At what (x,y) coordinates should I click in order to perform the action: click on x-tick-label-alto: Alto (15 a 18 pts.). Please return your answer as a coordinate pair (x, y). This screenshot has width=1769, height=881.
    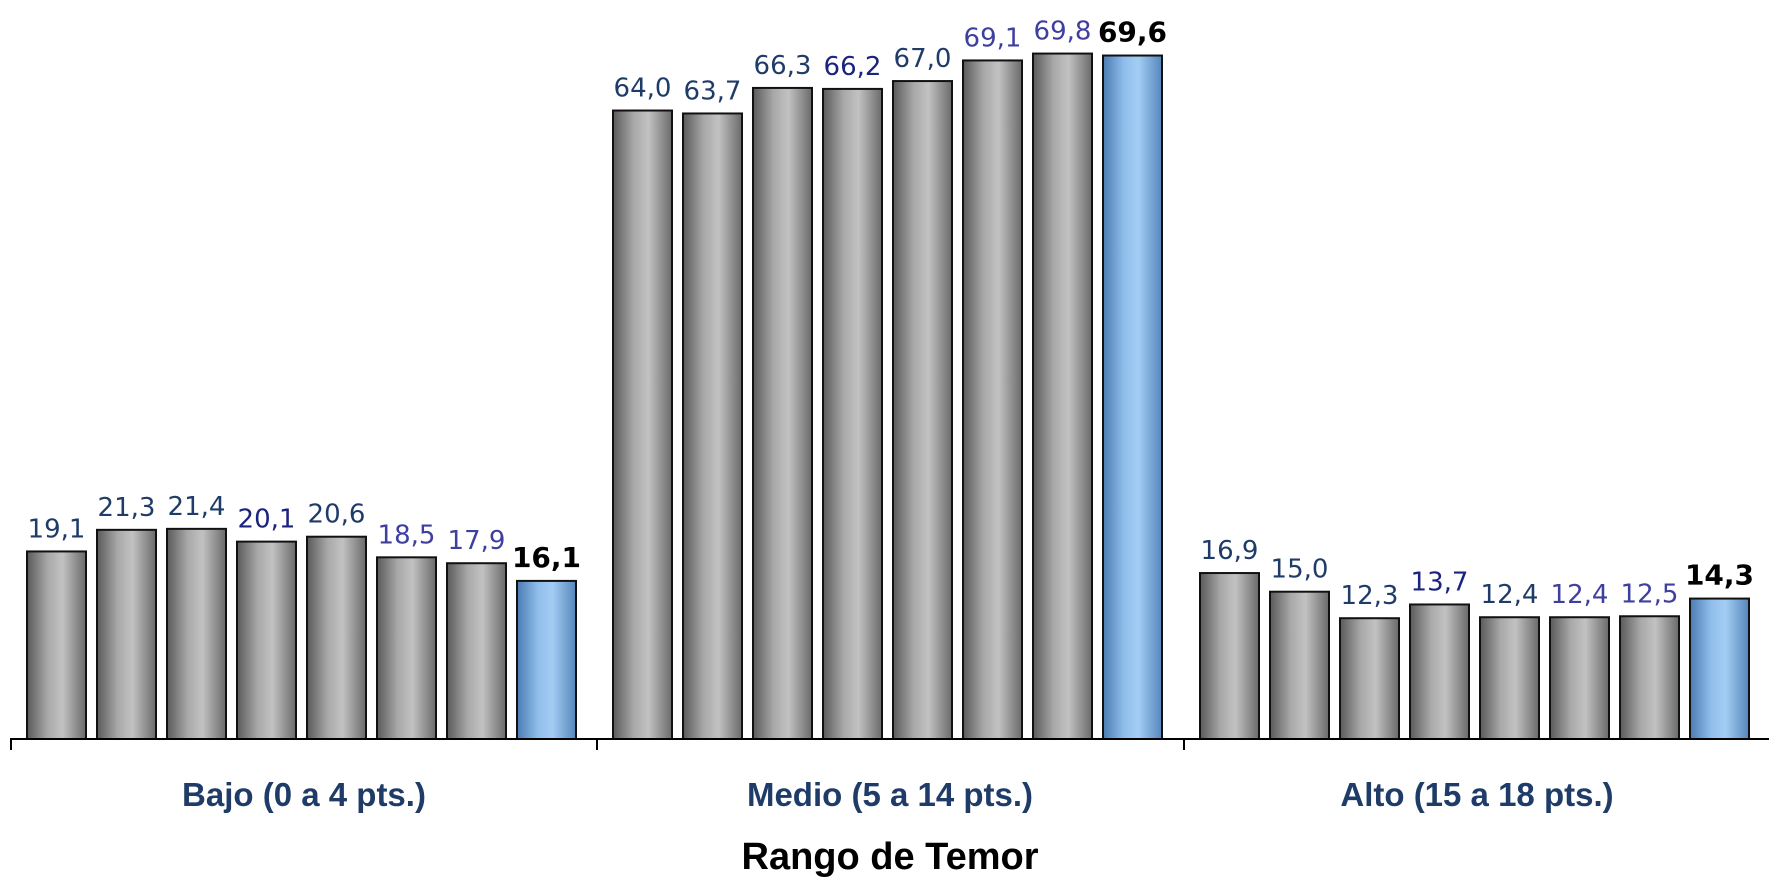
    Looking at the image, I should click on (1476, 794).